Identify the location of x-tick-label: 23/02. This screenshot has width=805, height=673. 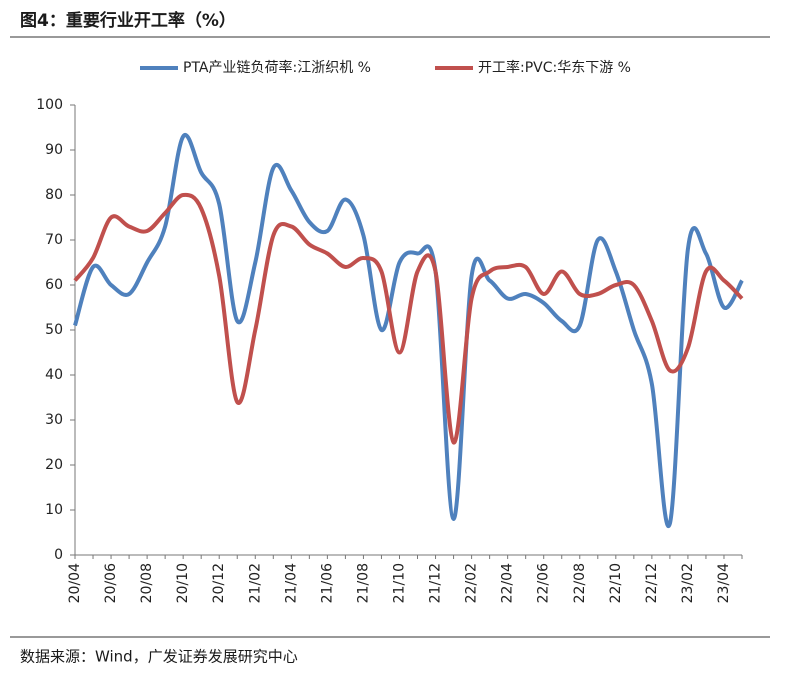
(688, 583).